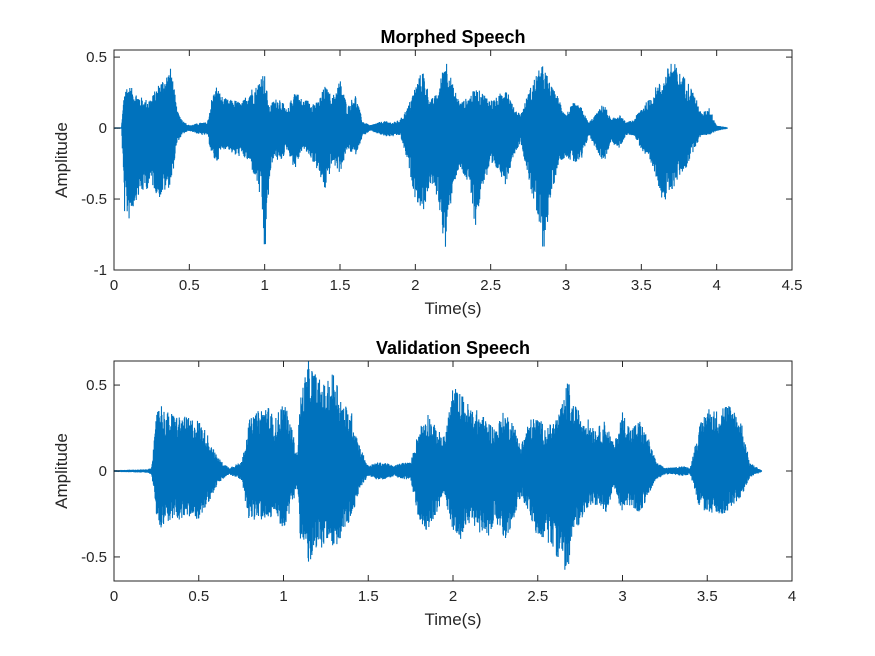 The height and width of the screenshot is (656, 875). I want to click on x-tick-label: 4.5, so click(792, 285).